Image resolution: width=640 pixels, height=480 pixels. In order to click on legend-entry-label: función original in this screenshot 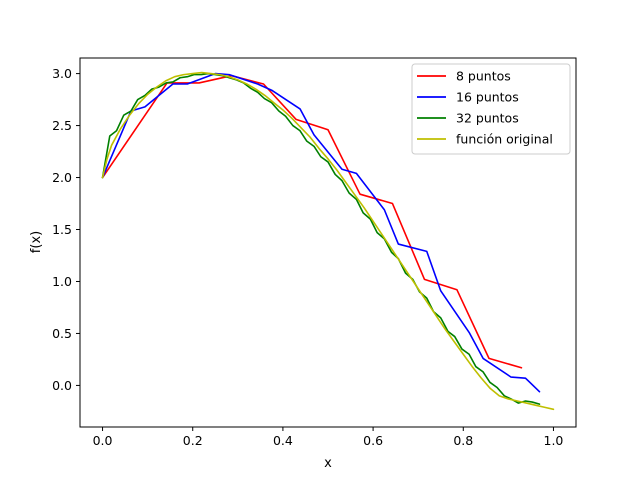, I will do `click(504, 139)`.